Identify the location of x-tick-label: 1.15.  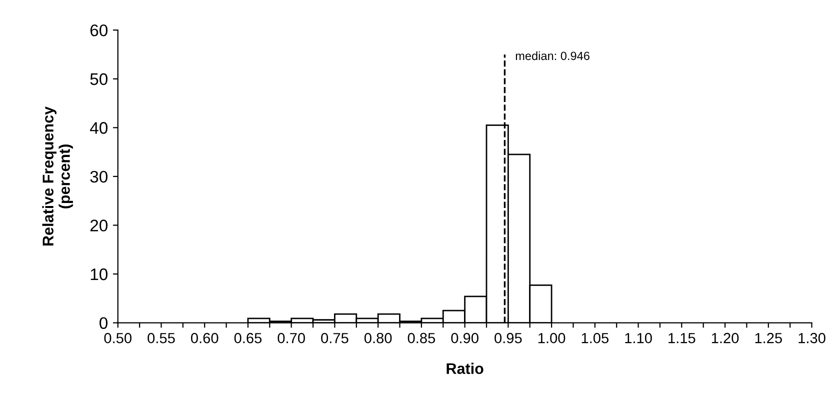
(682, 338).